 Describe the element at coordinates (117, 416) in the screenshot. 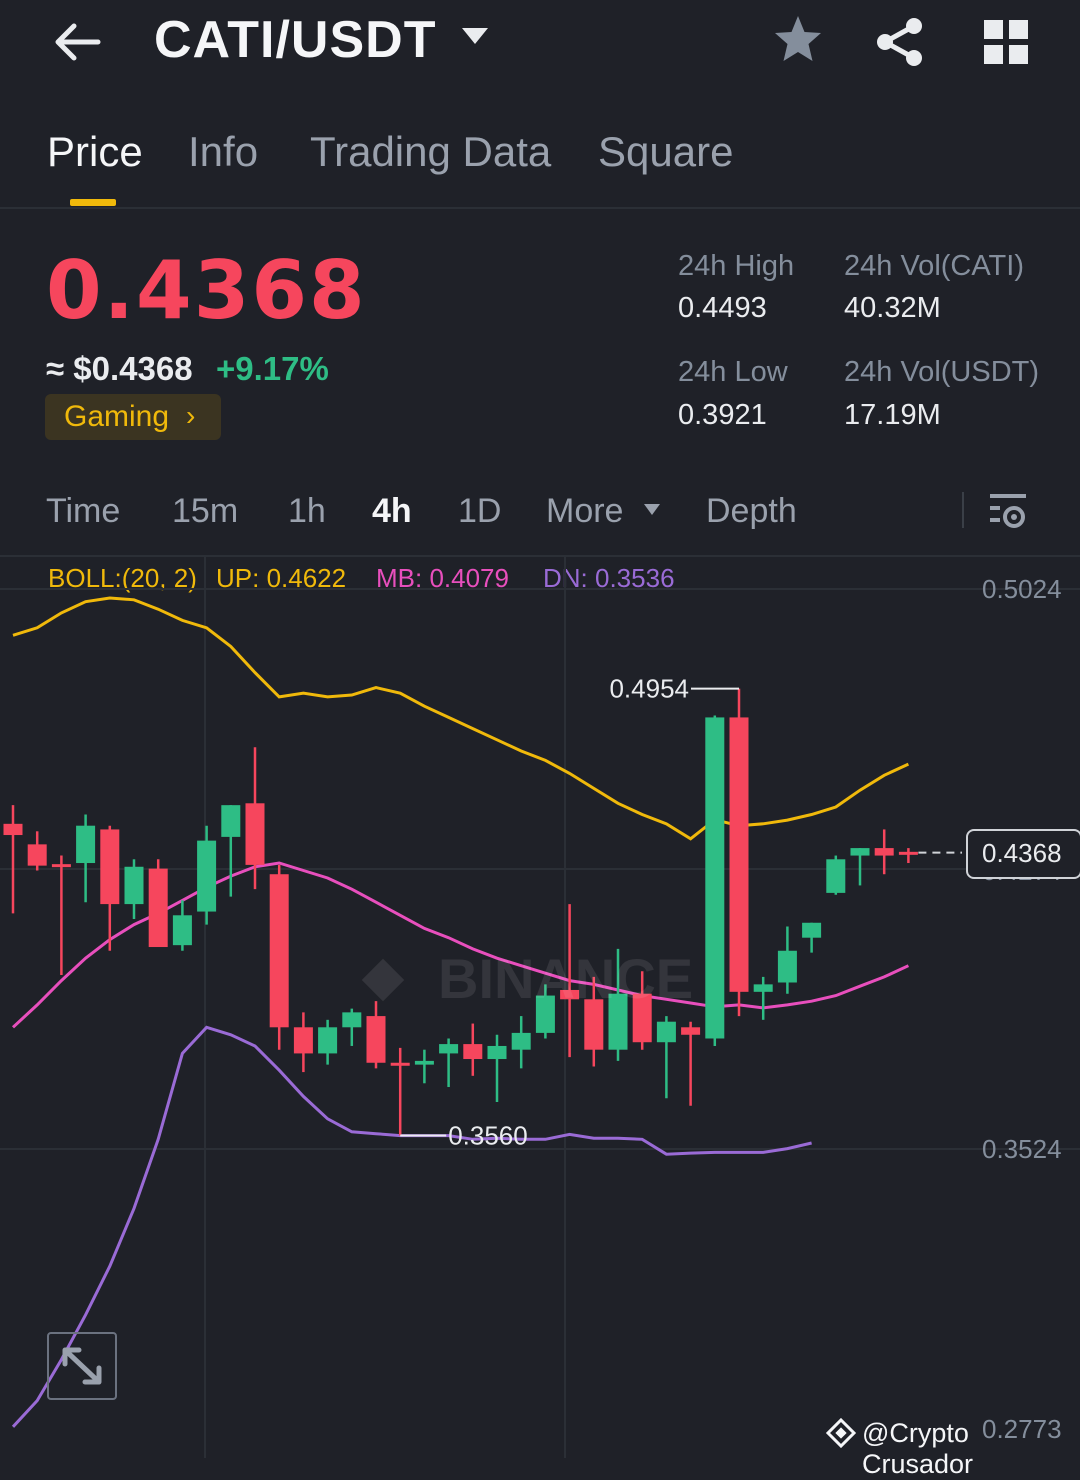

I see `category-tag-label: Gaming` at that location.